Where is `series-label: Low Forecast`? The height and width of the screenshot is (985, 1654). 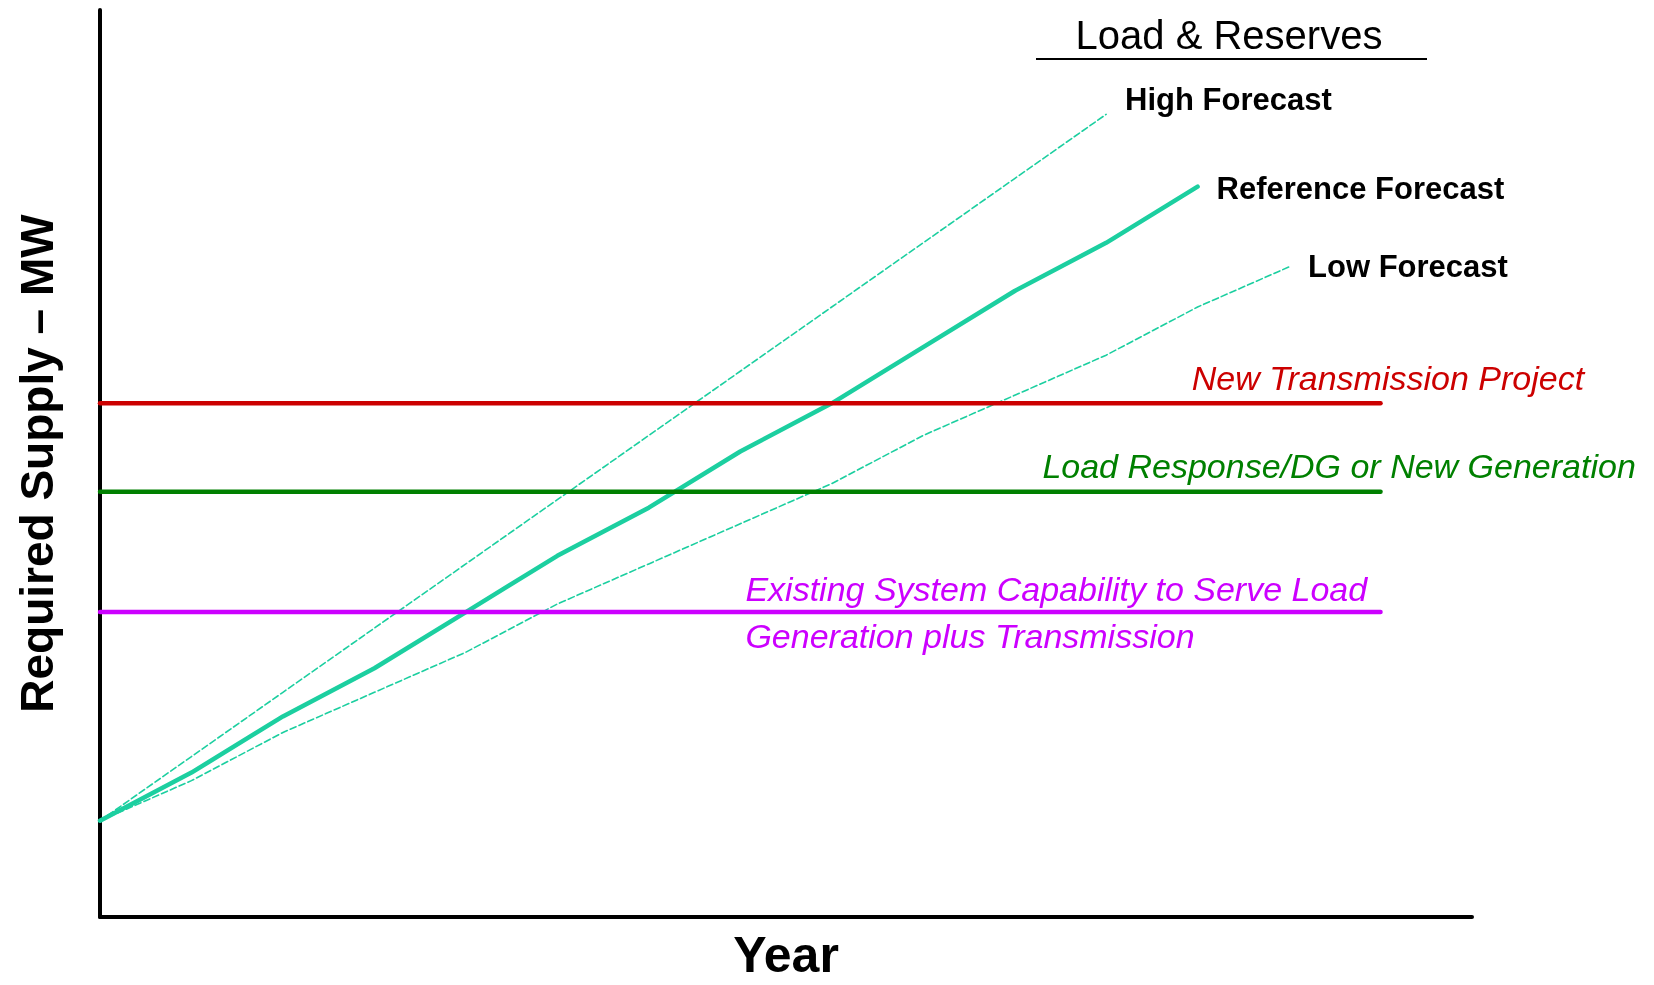
series-label: Low Forecast is located at coordinates (1408, 267).